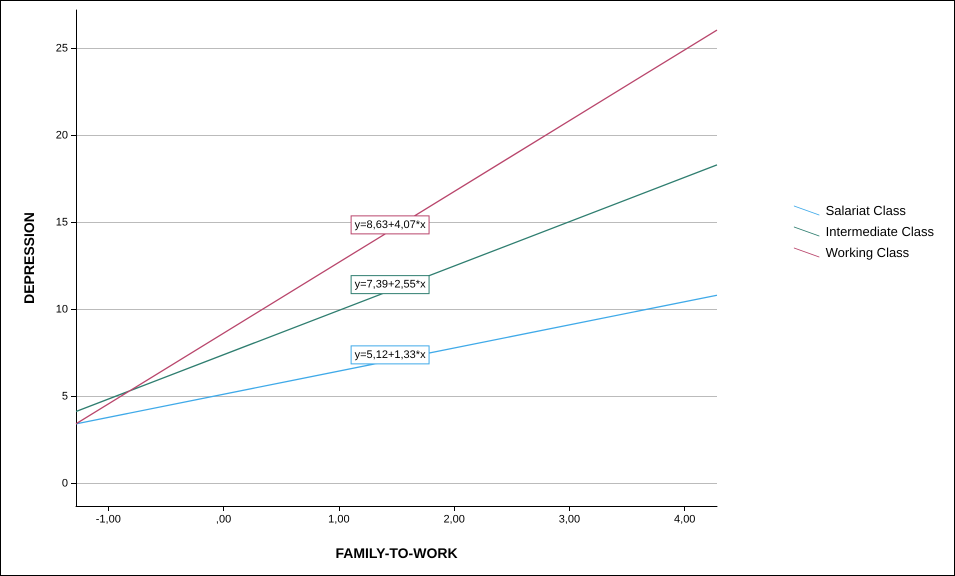 This screenshot has height=576, width=955. I want to click on annotation: y=8,63+4,07*x, so click(390, 224).